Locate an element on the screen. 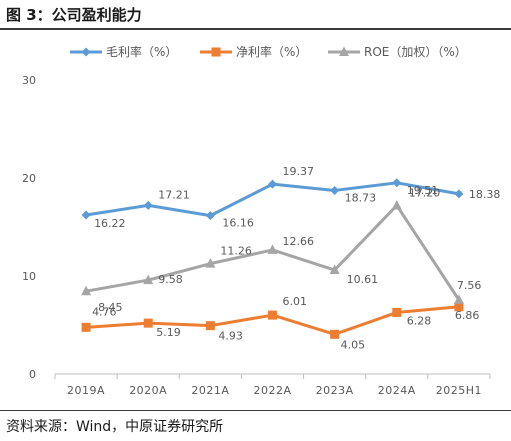 This screenshot has width=511, height=441. data-label: 6.28 is located at coordinates (419, 320).